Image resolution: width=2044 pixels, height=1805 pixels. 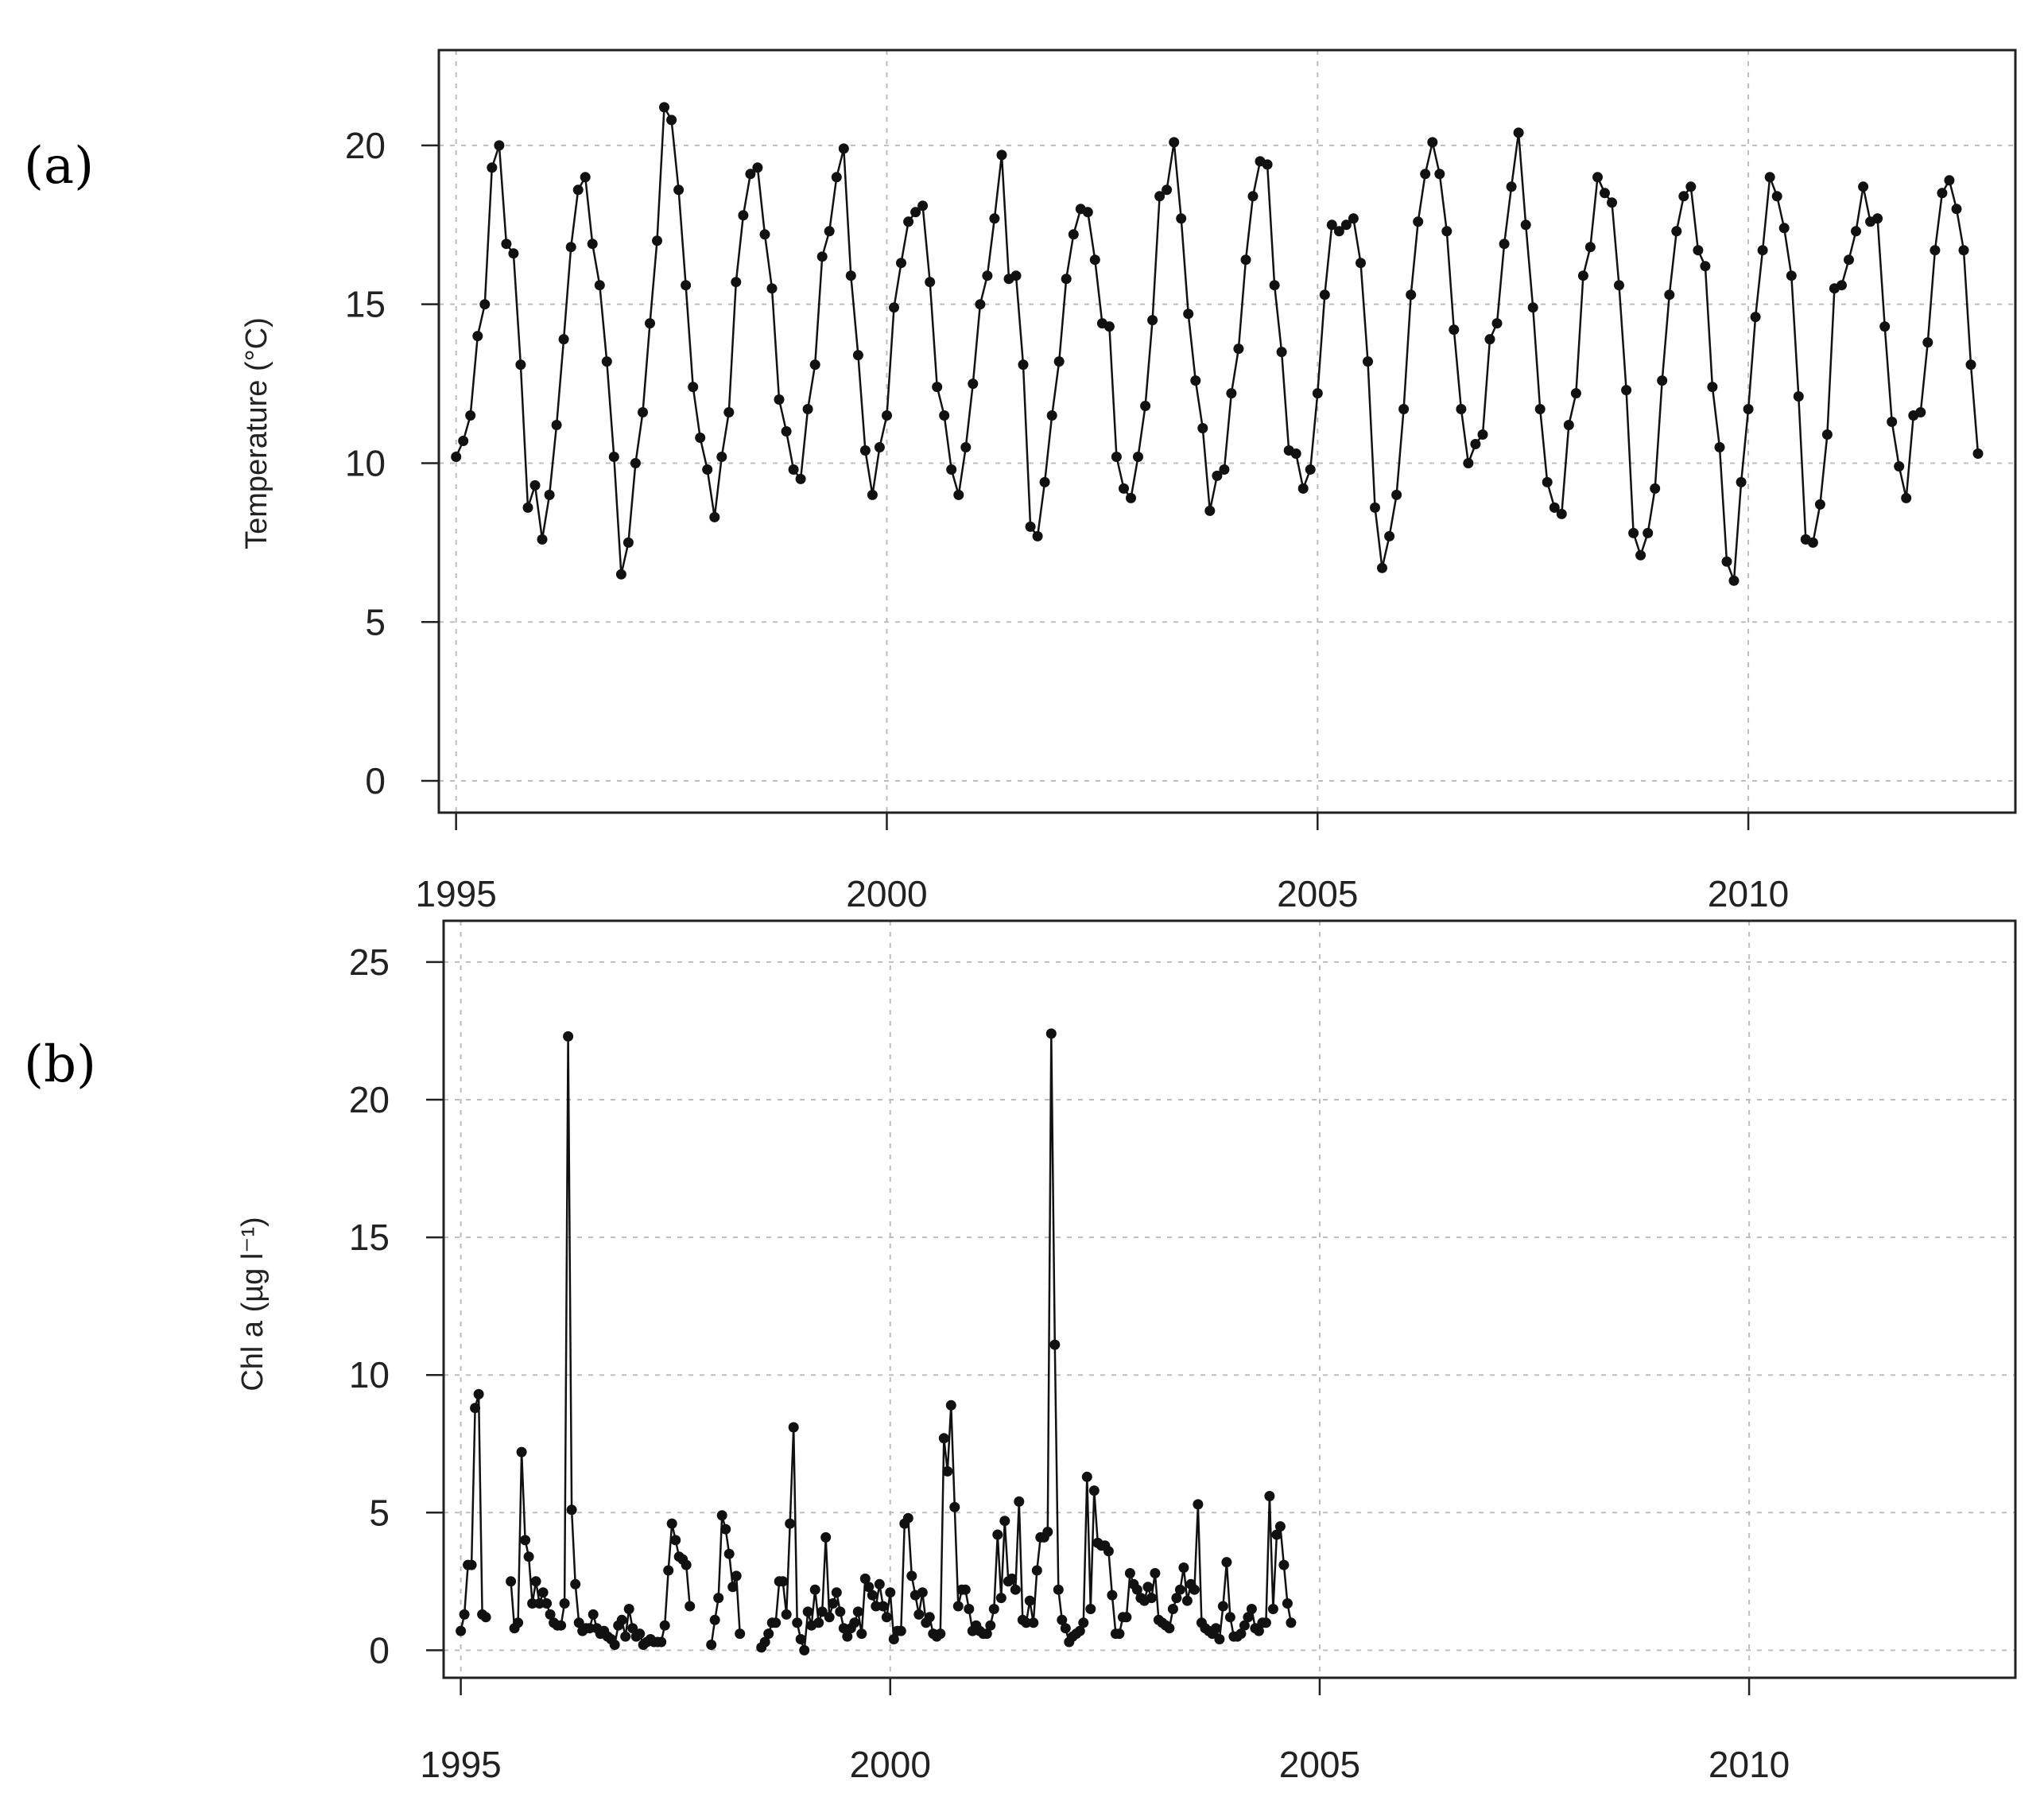 I want to click on x-tick-label: 2010, so click(x=1749, y=1764).